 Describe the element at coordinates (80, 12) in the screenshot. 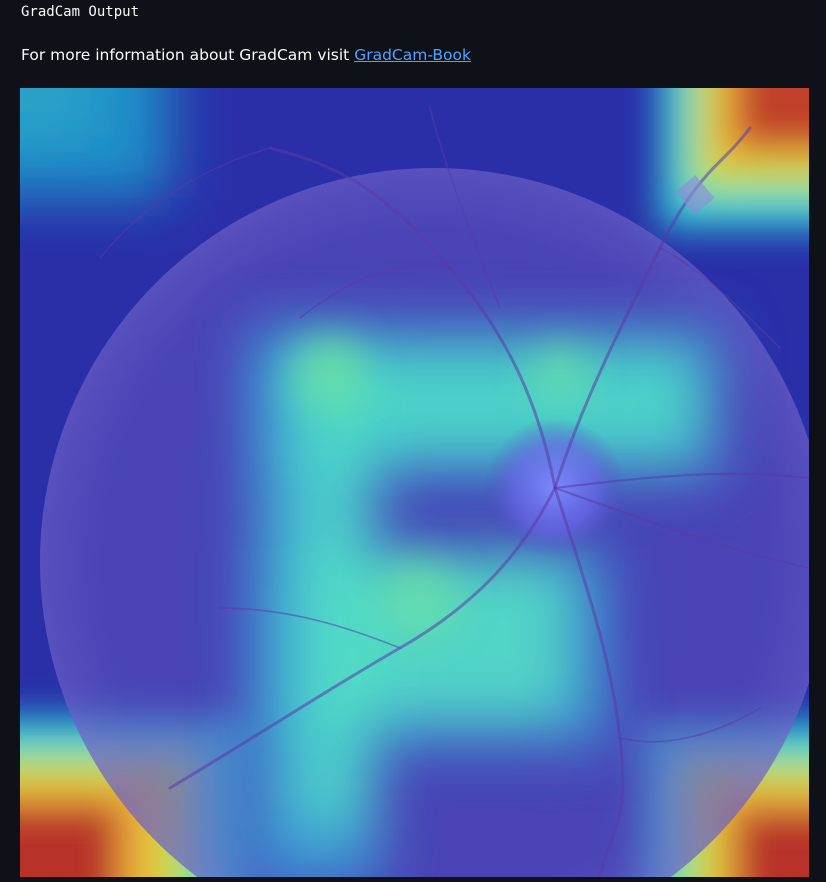

I see `gradcam-output-title: GradCam Output` at that location.